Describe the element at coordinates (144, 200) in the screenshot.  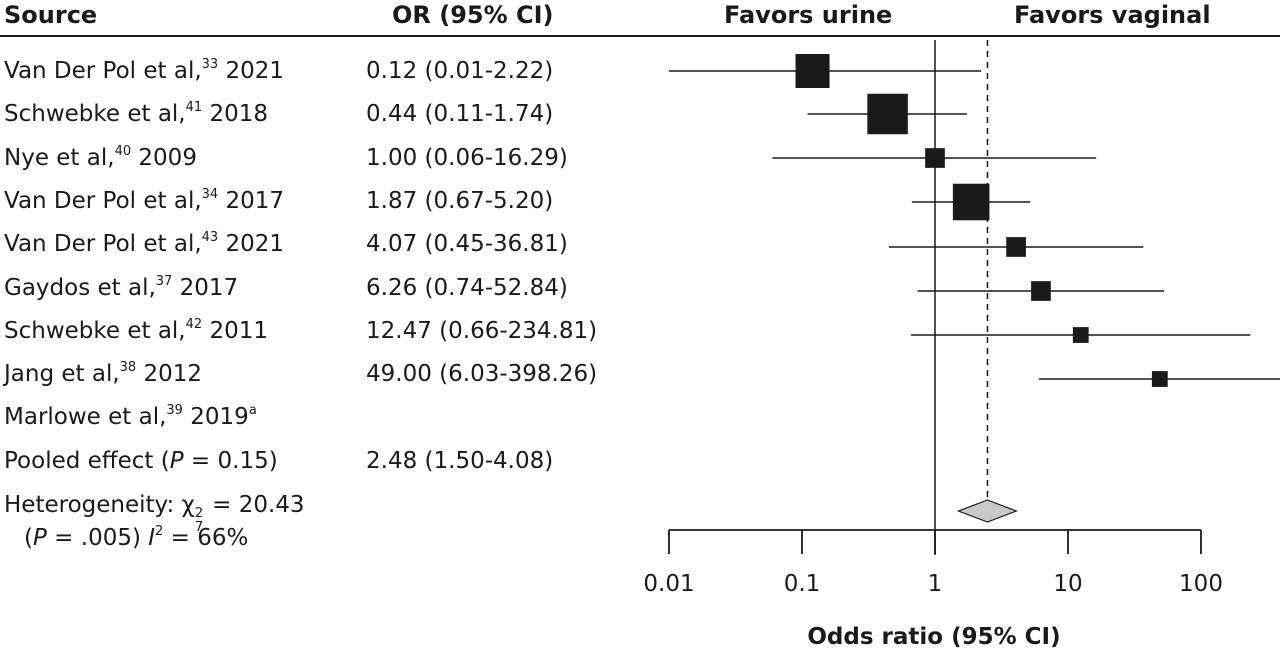
I see `study-source: Van Der Pol et al,34 2017` at that location.